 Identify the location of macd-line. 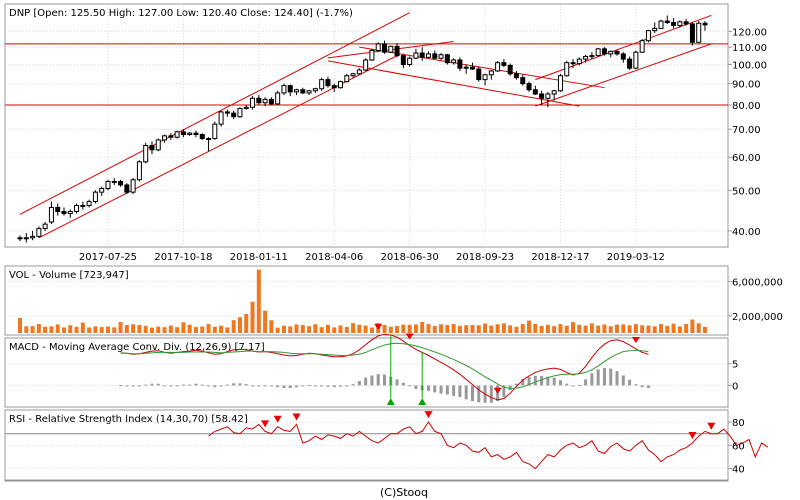
(384, 367).